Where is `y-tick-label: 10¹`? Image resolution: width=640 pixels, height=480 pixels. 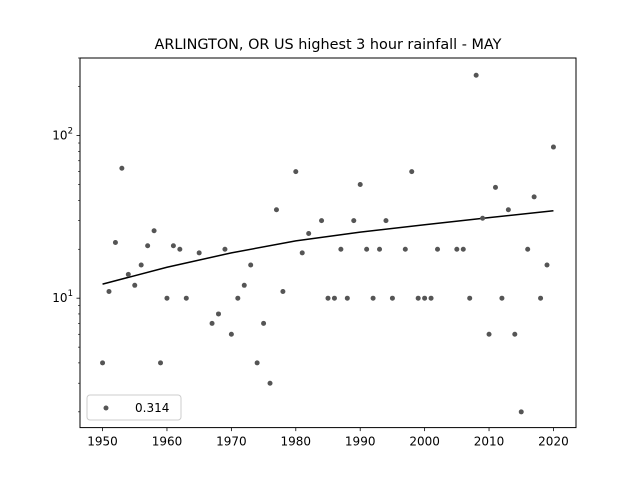 y-tick-label: 10¹ is located at coordinates (62, 297).